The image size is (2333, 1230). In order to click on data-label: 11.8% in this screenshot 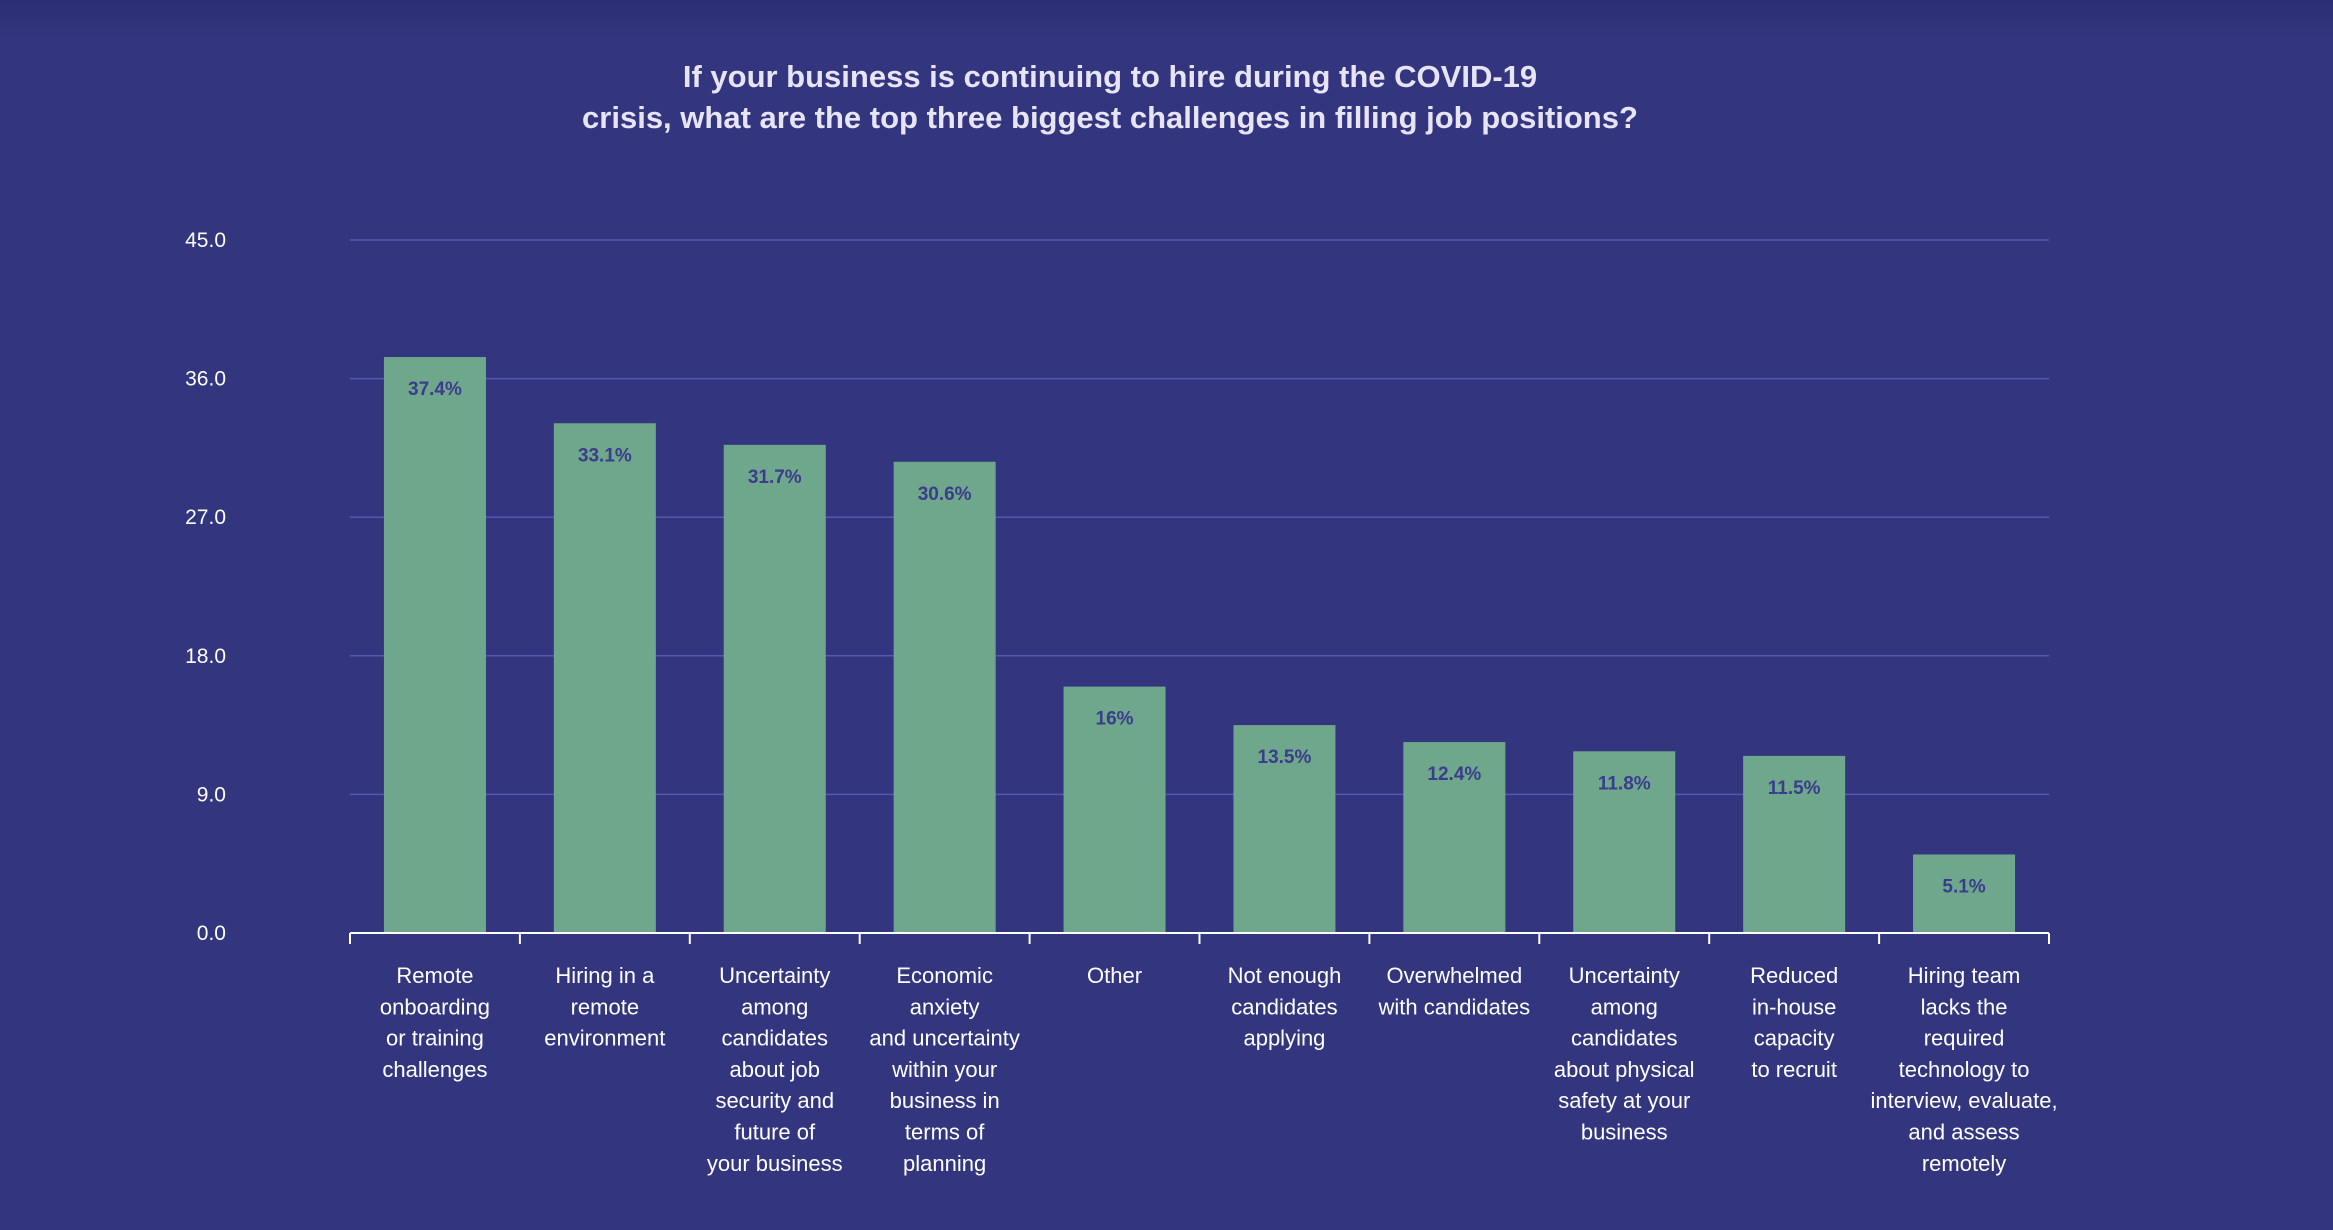, I will do `click(1624, 783)`.